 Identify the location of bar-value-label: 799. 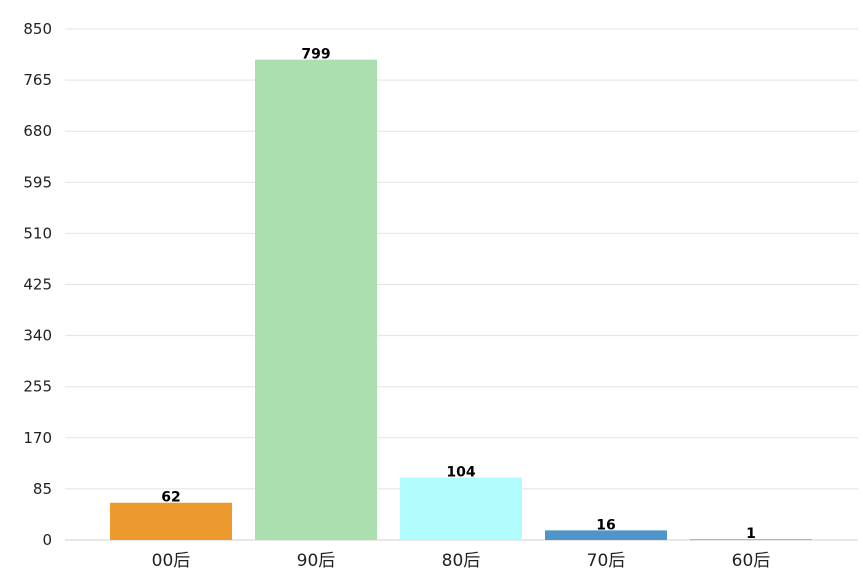
(315, 55).